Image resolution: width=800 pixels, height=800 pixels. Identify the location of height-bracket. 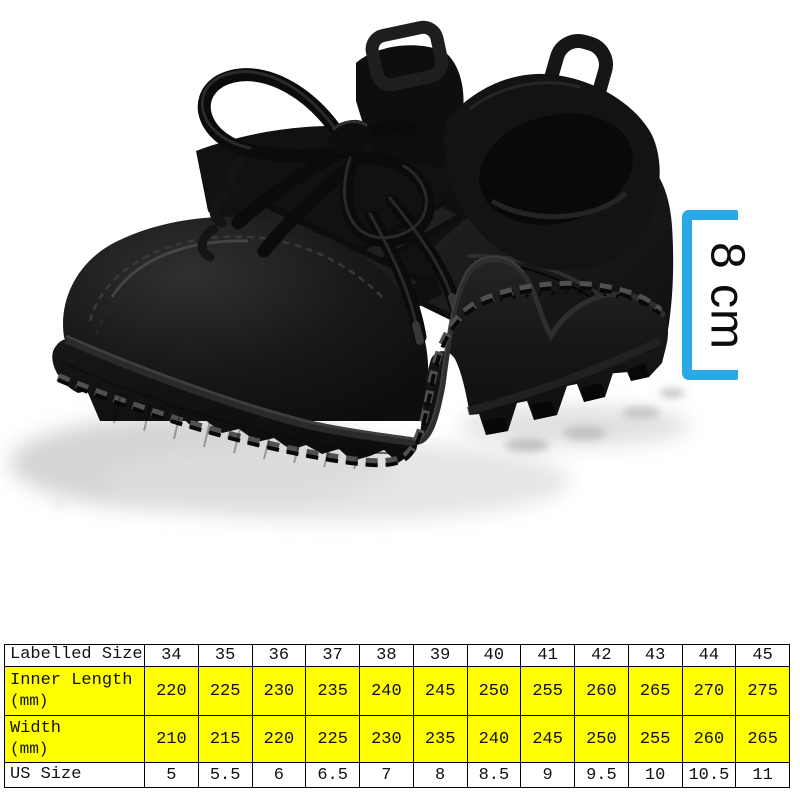
(710, 295).